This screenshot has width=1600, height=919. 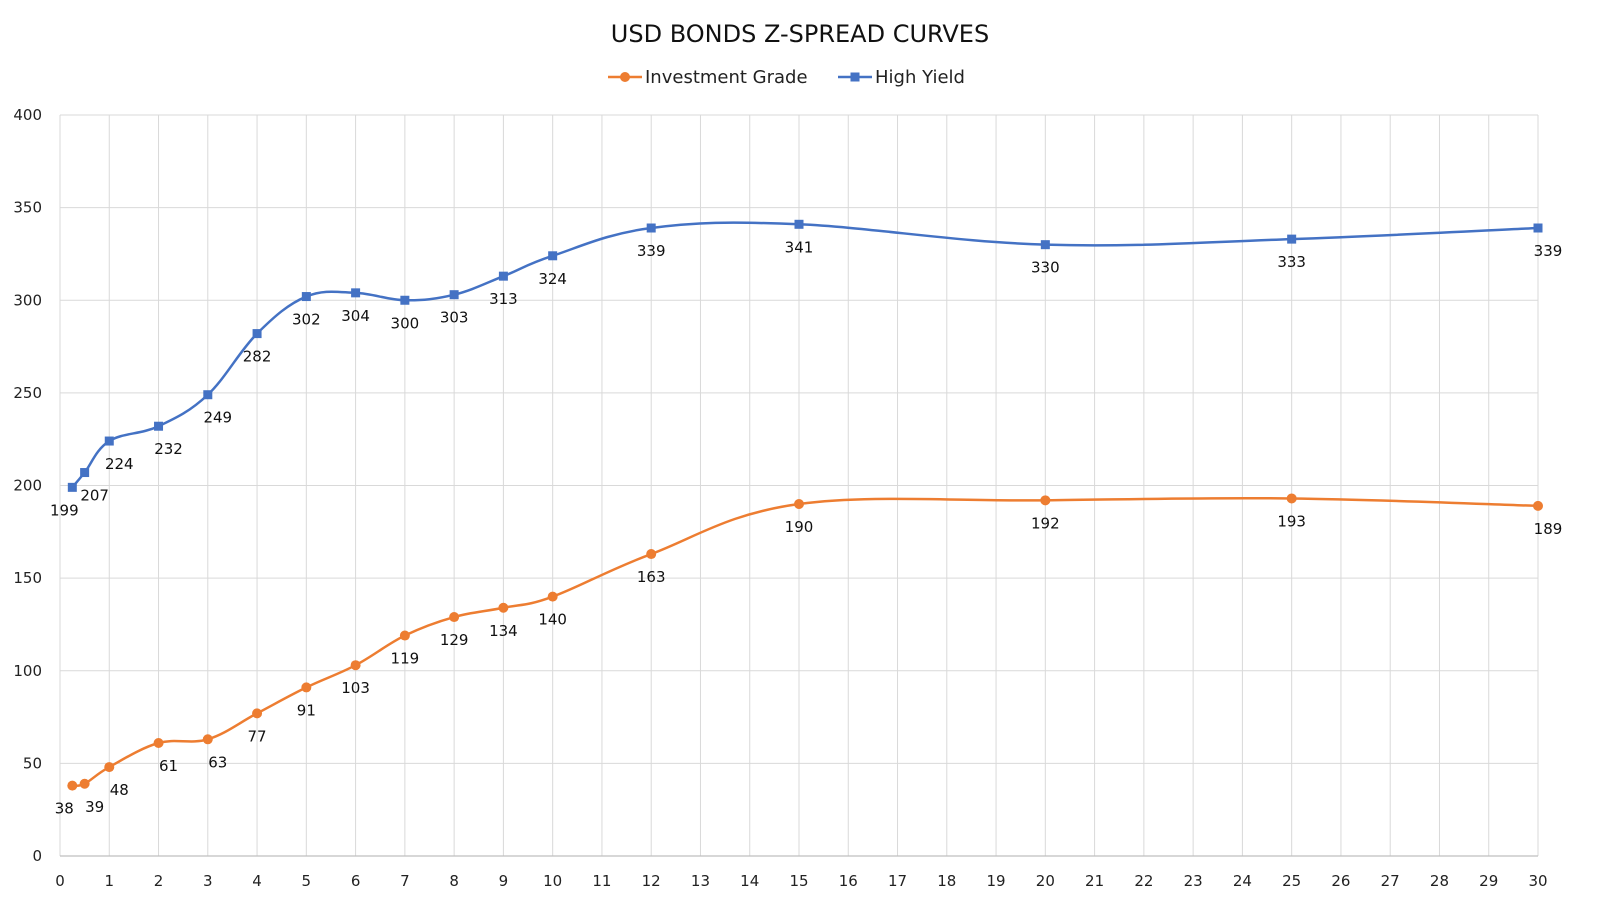 I want to click on x-tick-label: 30, so click(x=1537, y=881).